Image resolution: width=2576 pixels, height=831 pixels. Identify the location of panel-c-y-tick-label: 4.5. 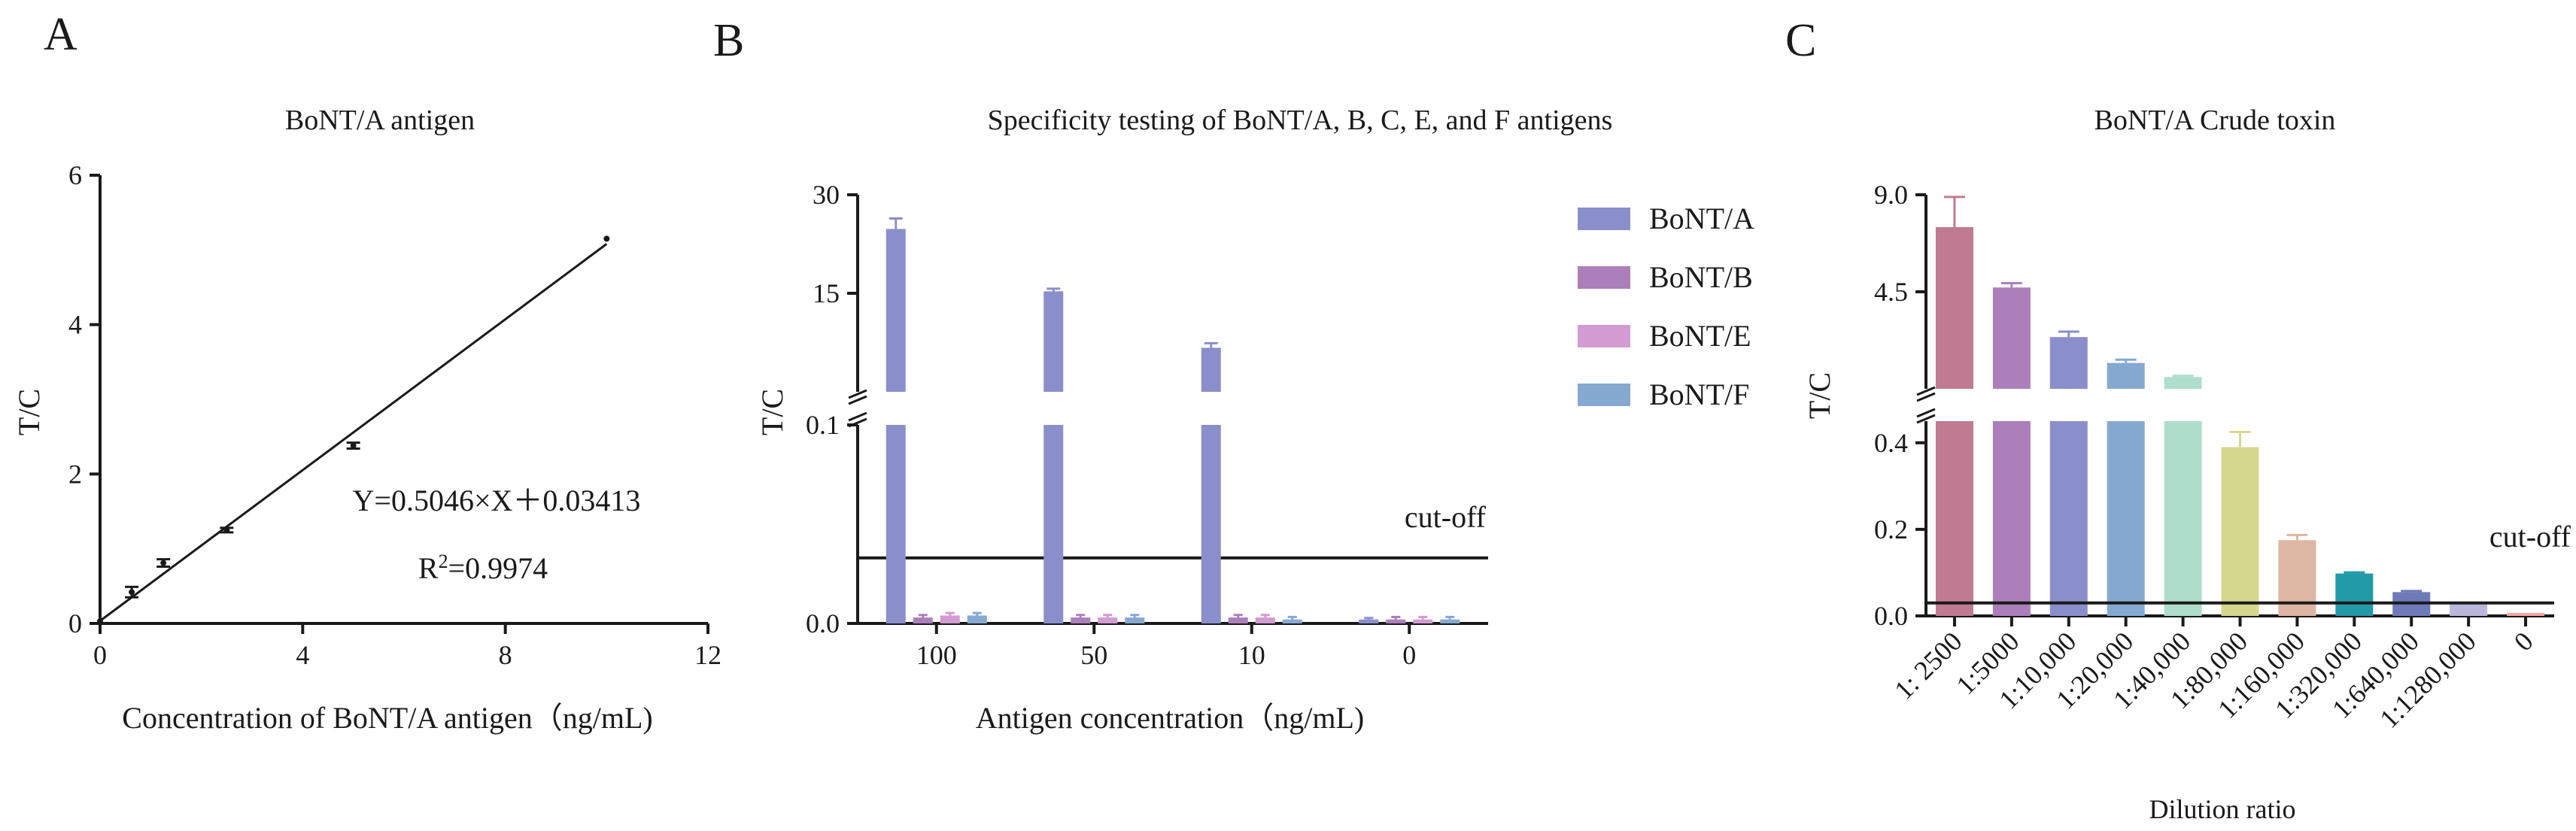
(1891, 292).